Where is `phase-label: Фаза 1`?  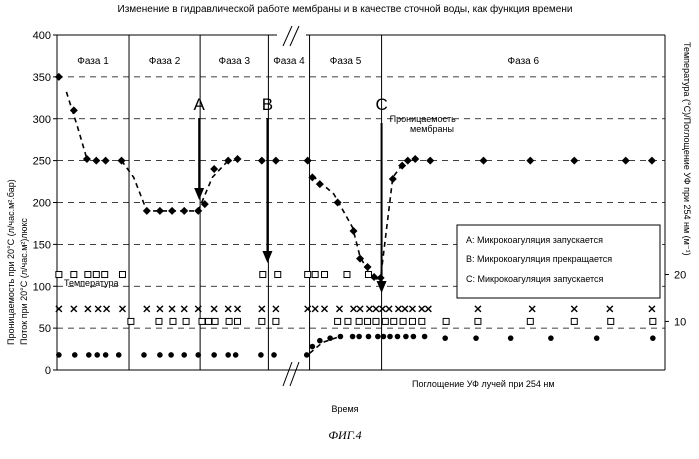
phase-label: Фаза 1 is located at coordinates (93, 61).